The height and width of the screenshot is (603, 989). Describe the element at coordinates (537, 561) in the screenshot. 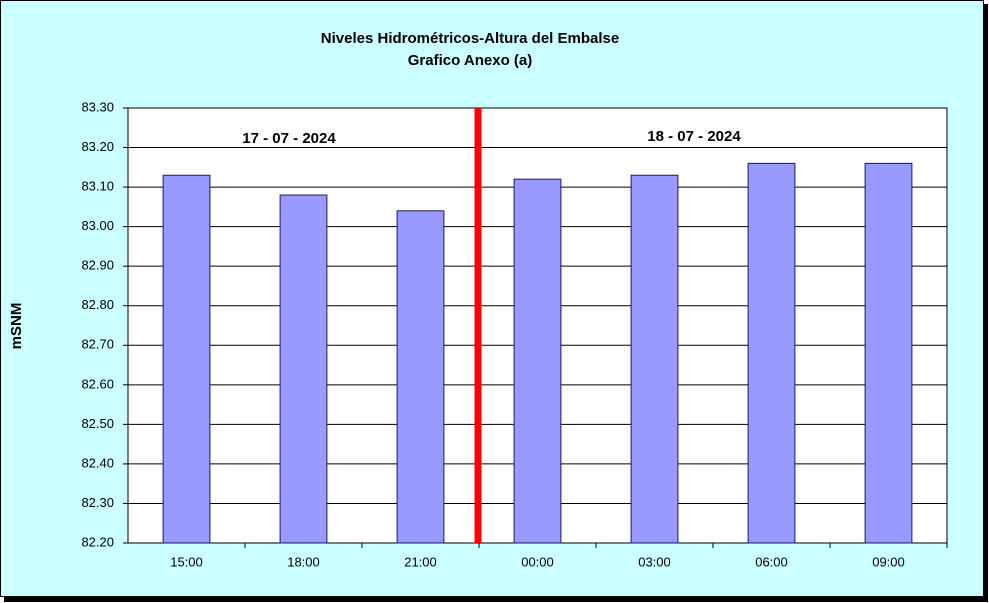

I see `x-tick-label: 00:00` at that location.